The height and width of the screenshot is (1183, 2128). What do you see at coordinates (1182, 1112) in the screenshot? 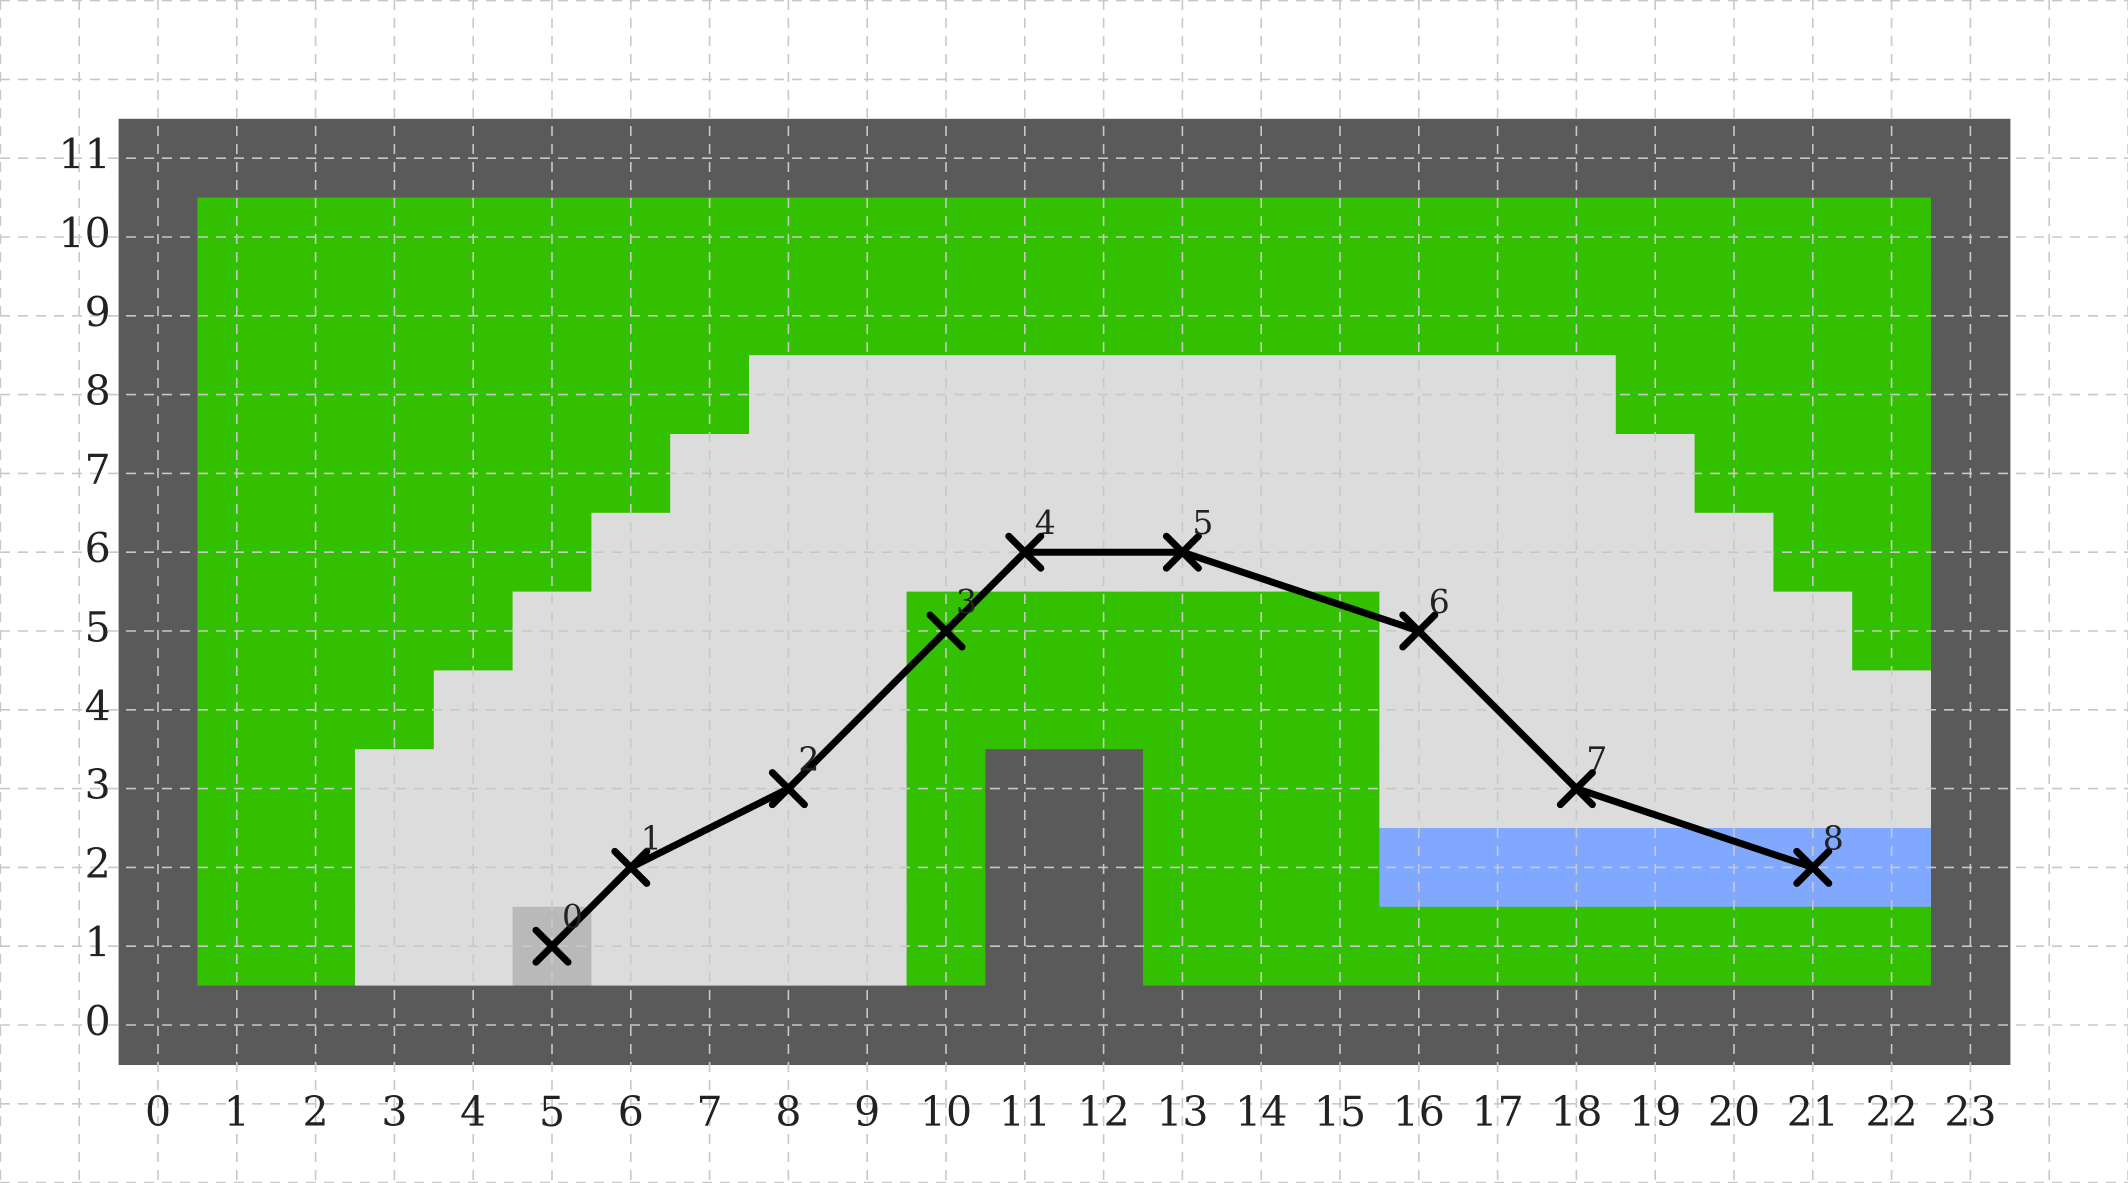
I see `x-tick-label: 13` at bounding box center [1182, 1112].